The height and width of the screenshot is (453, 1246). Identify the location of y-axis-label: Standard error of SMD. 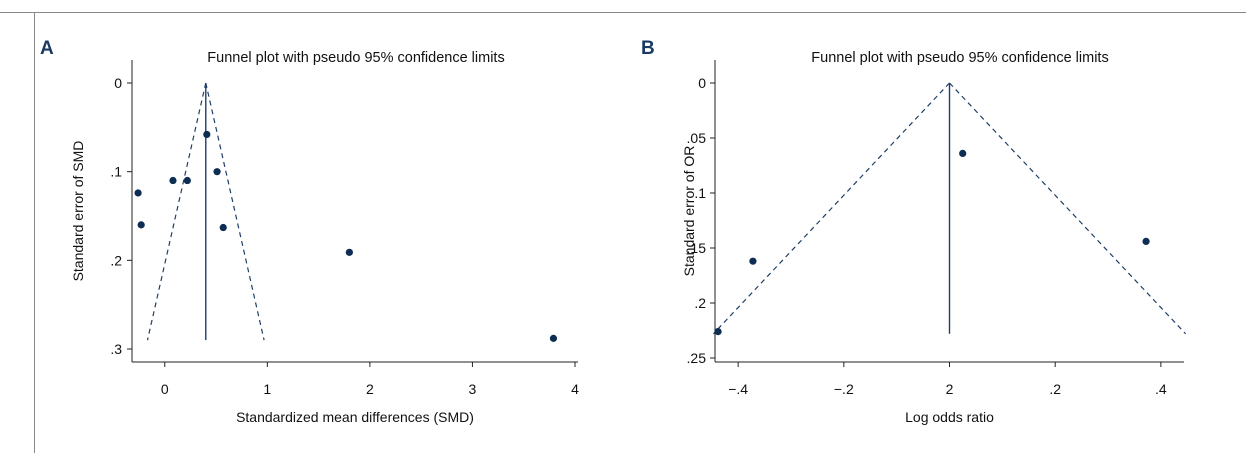
(78, 211).